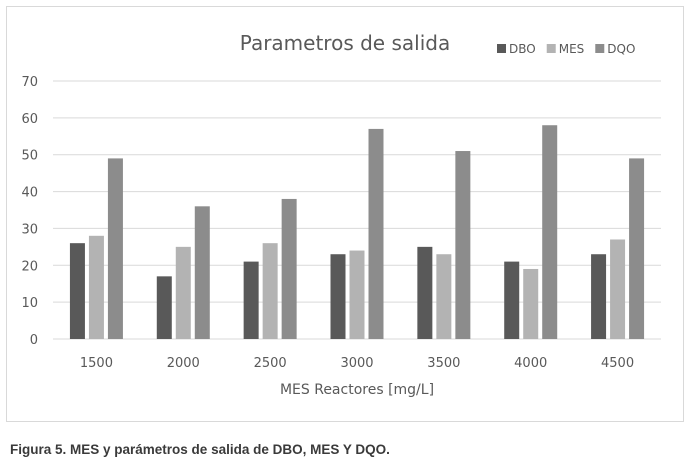 The height and width of the screenshot is (471, 693). Describe the element at coordinates (345, 43) in the screenshot. I see `chart-title: Parametros de salida` at that location.